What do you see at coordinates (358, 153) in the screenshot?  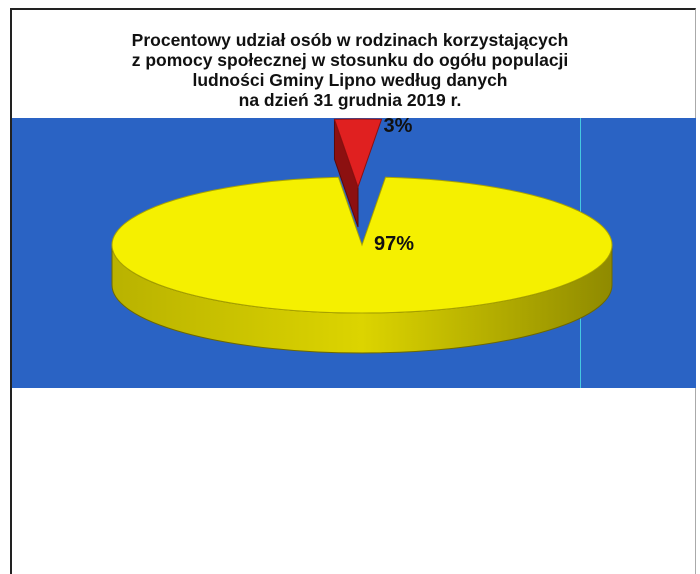 I see `pie-slice-small` at bounding box center [358, 153].